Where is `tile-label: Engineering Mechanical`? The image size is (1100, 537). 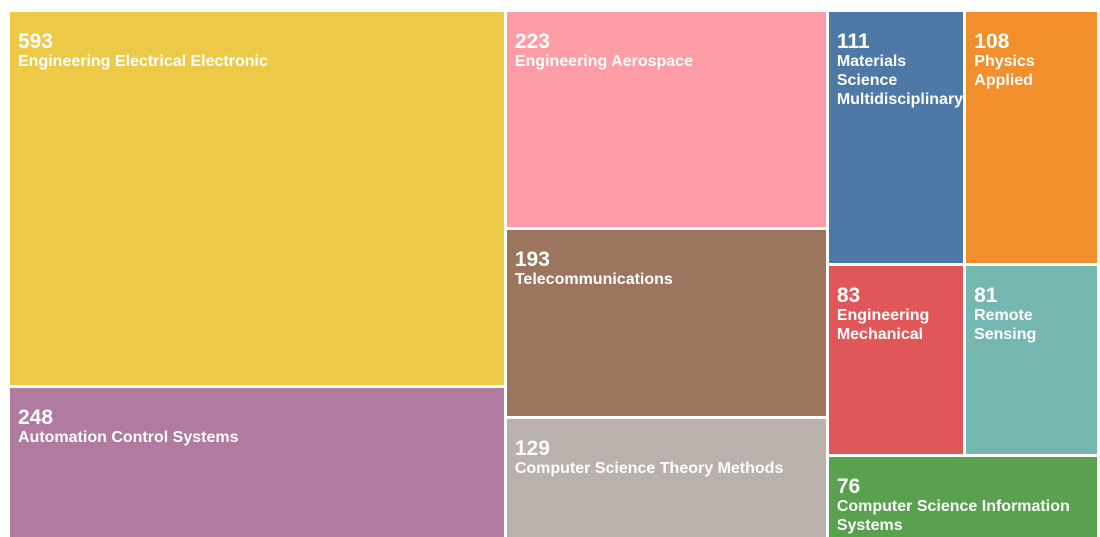
tile-label: Engineering Mechanical is located at coordinates (883, 325).